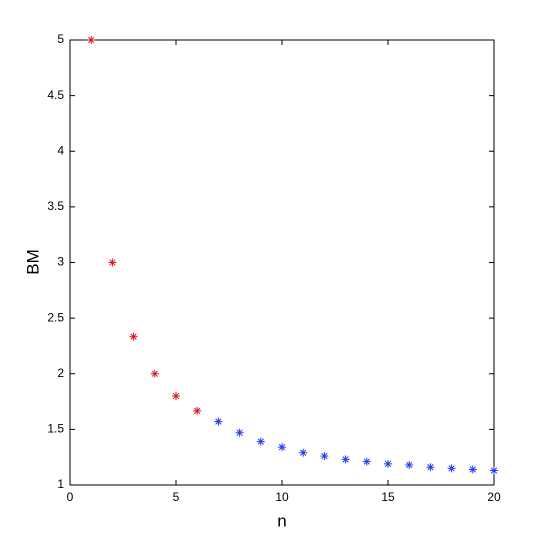 Image resolution: width=545 pixels, height=545 pixels. I want to click on y-tick-label: 1, so click(60, 484).